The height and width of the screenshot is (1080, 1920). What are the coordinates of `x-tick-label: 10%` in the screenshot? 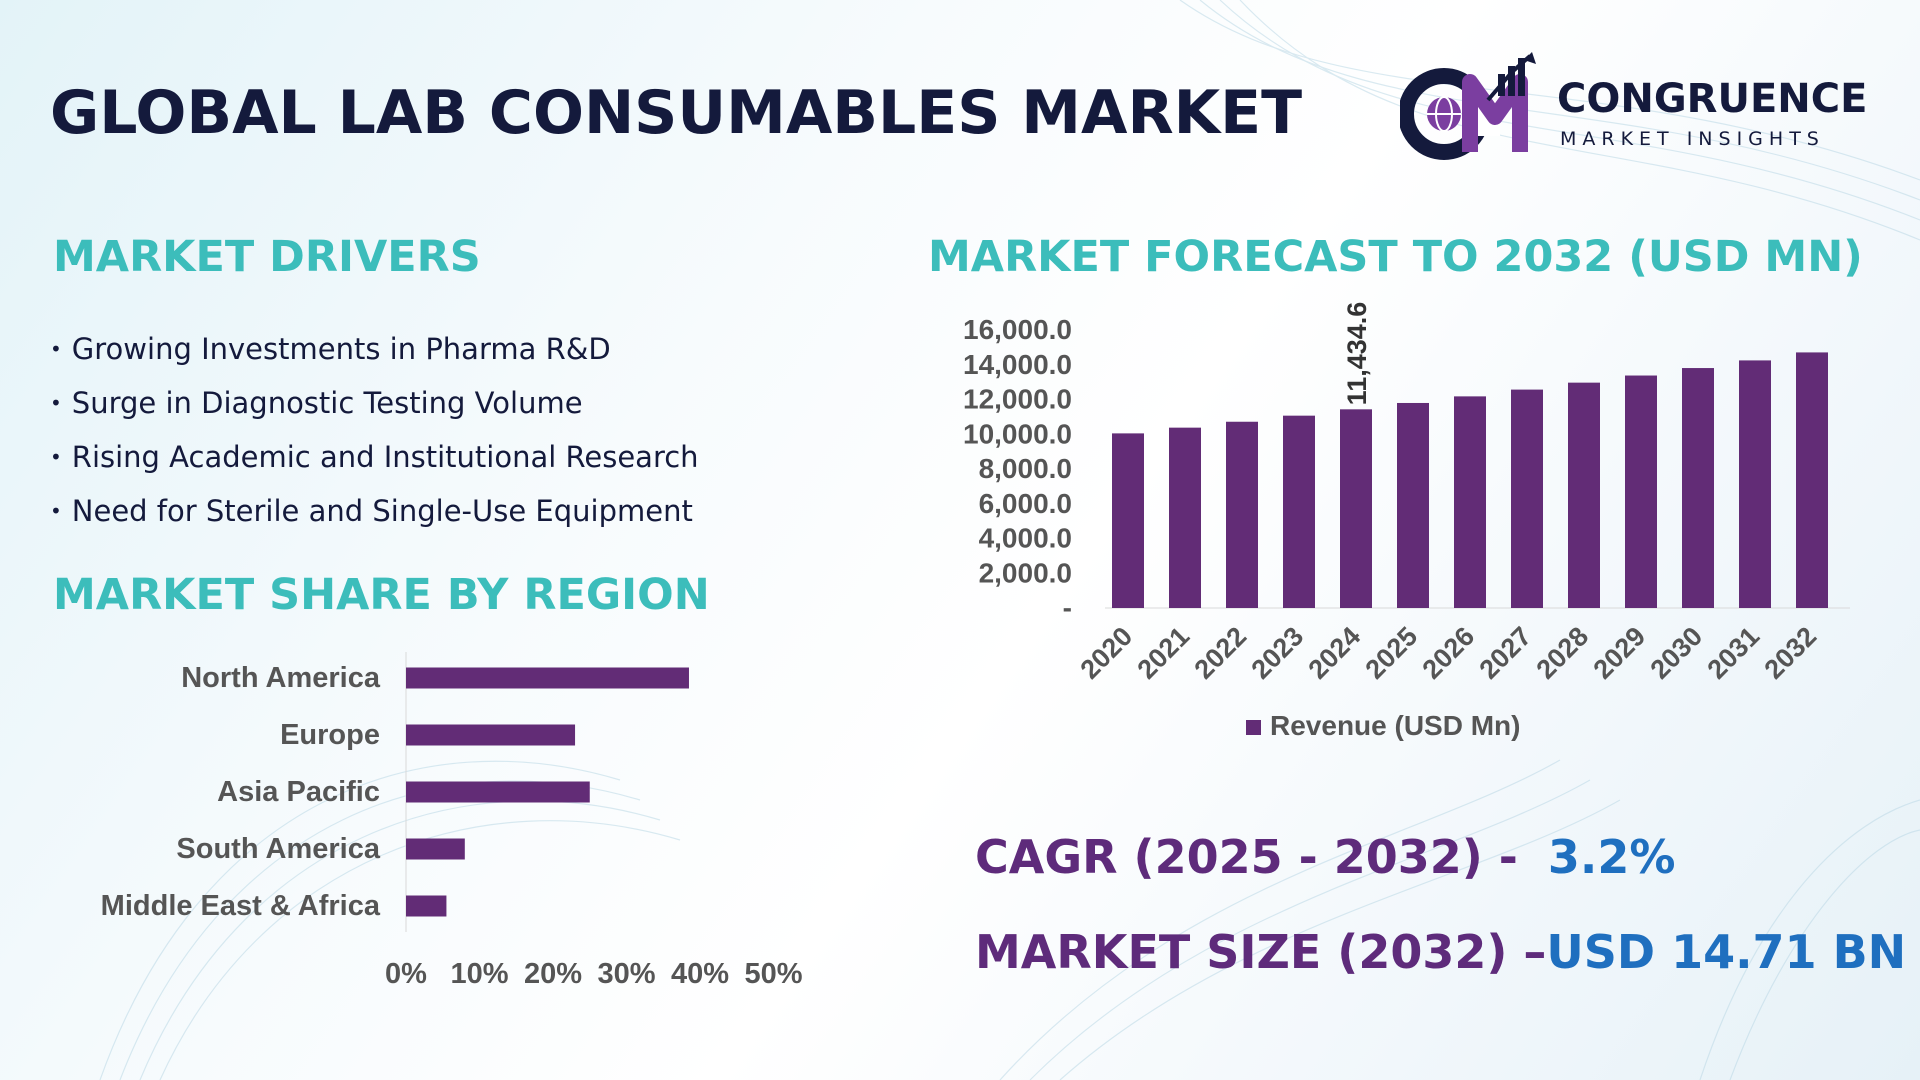 It's located at (479, 974).